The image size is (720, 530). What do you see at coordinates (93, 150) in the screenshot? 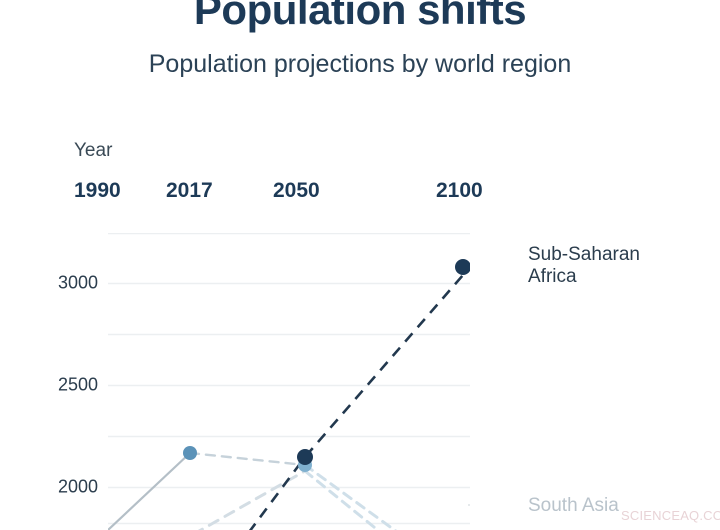
I see `x-axis-title: Year` at bounding box center [93, 150].